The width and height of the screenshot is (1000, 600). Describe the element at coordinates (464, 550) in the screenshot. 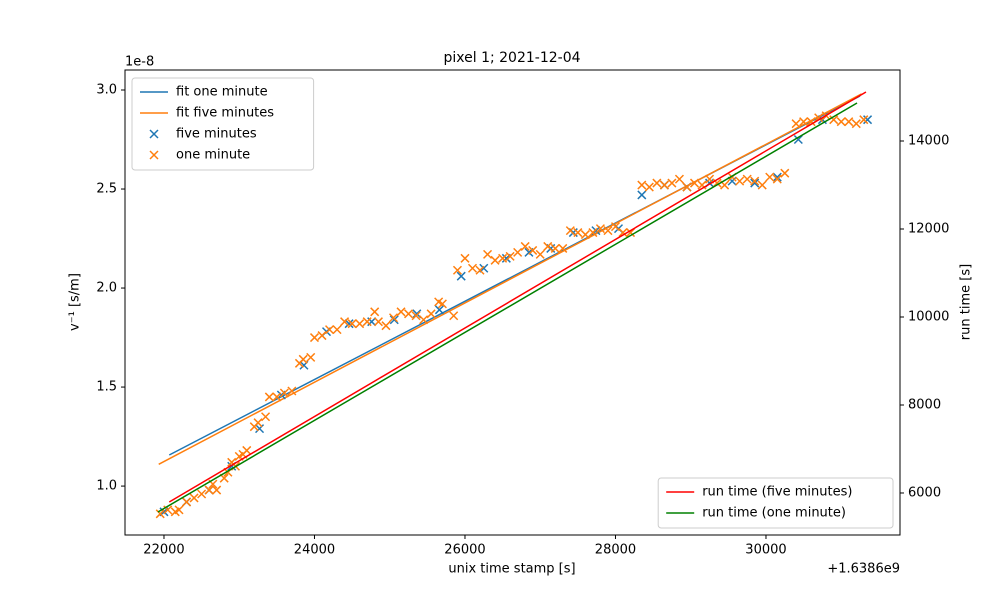

I see `x-tick-label: 26000` at that location.